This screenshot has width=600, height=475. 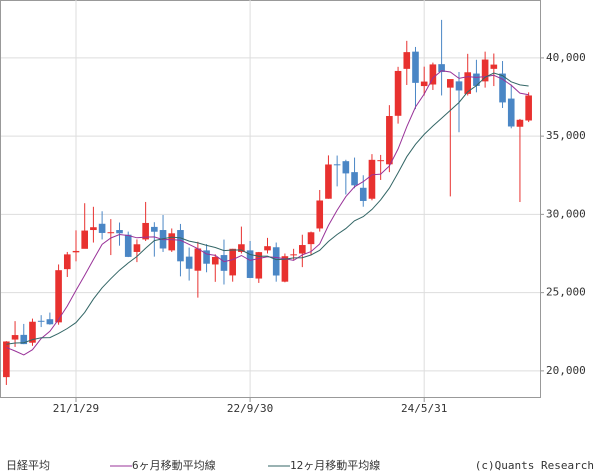 What do you see at coordinates (566, 370) in the screenshot?
I see `y-tick-label: 20,000` at bounding box center [566, 370].